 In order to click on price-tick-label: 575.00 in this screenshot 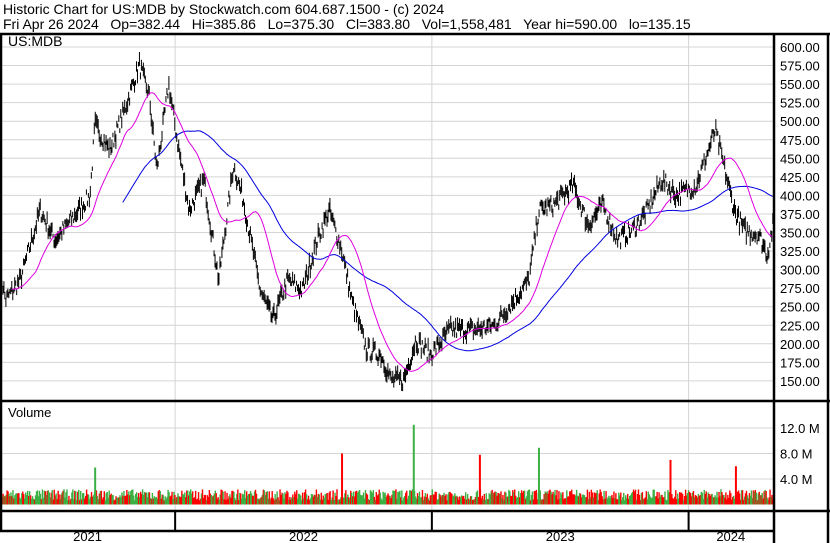, I will do `click(800, 66)`.